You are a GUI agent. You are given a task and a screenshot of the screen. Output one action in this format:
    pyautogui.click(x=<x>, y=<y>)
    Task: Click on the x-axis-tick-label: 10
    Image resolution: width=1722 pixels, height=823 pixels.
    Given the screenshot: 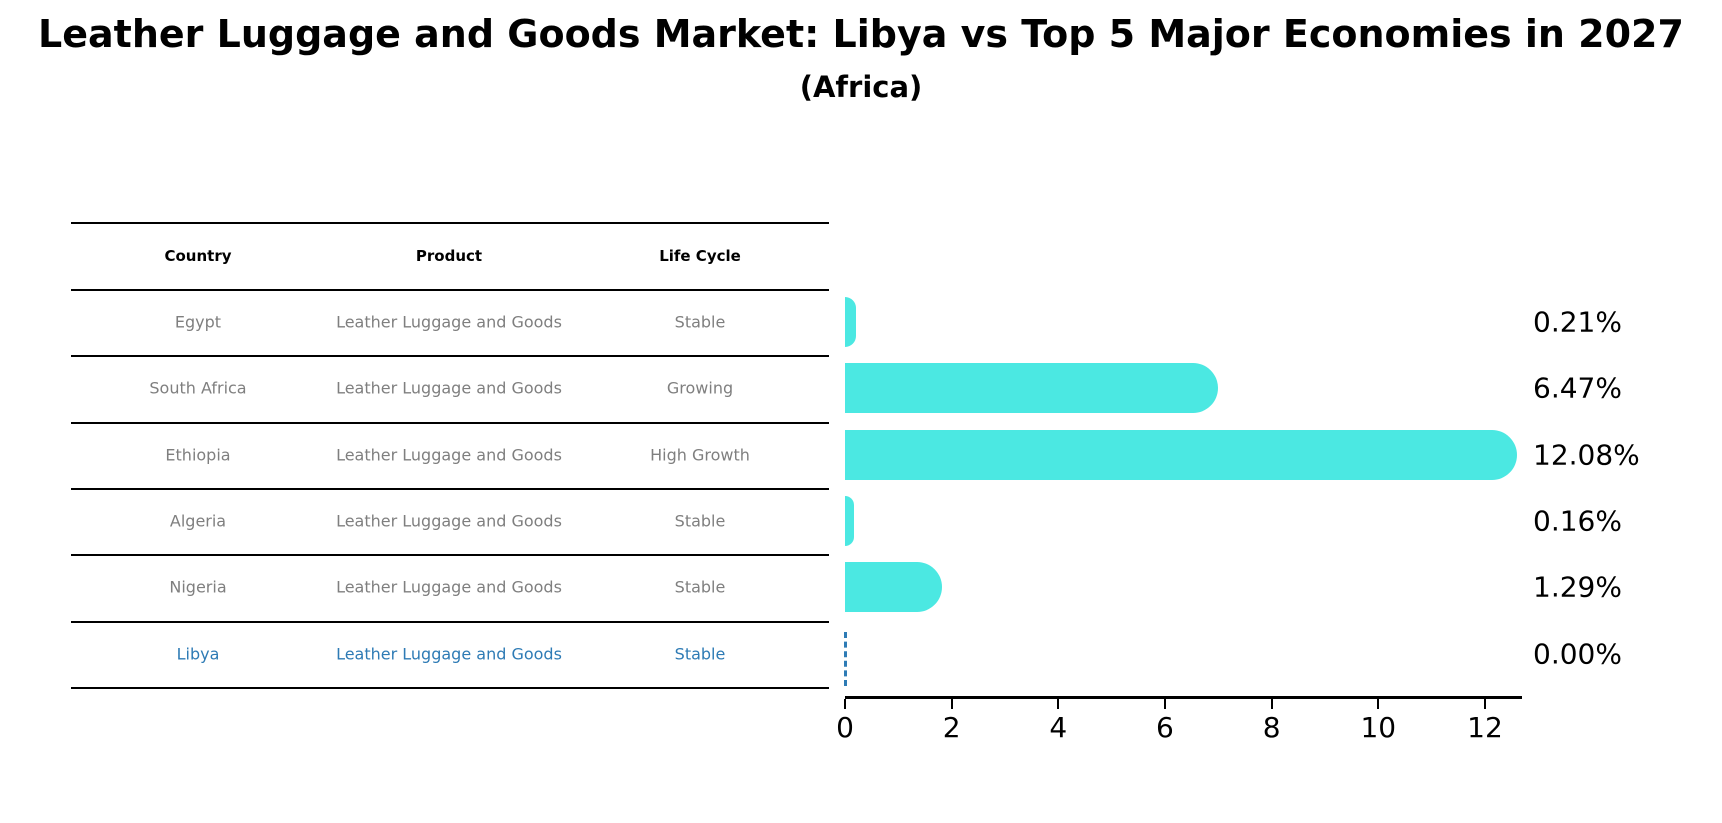 What is the action you would take?
    pyautogui.click(x=1378, y=727)
    